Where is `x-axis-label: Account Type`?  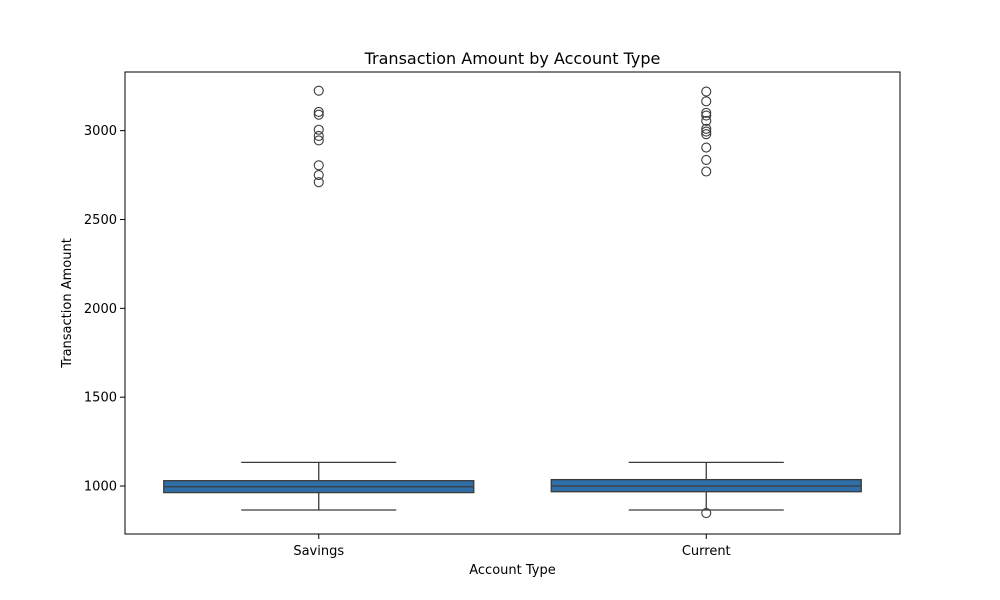 x-axis-label: Account Type is located at coordinates (512, 570).